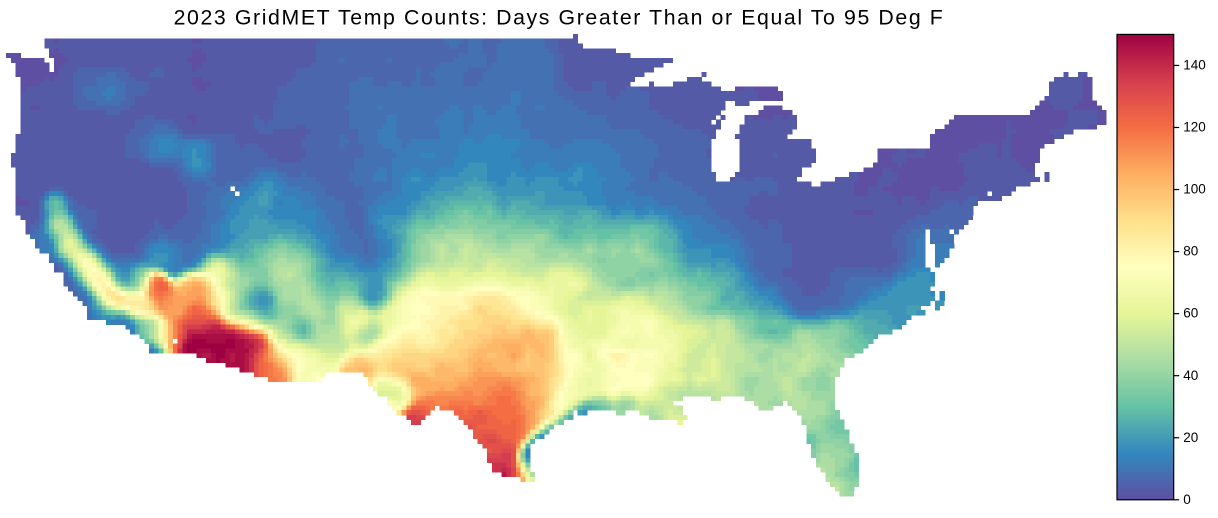 This screenshot has width=1218, height=518. What do you see at coordinates (1190, 251) in the screenshot?
I see `svg-text: 80` at bounding box center [1190, 251].